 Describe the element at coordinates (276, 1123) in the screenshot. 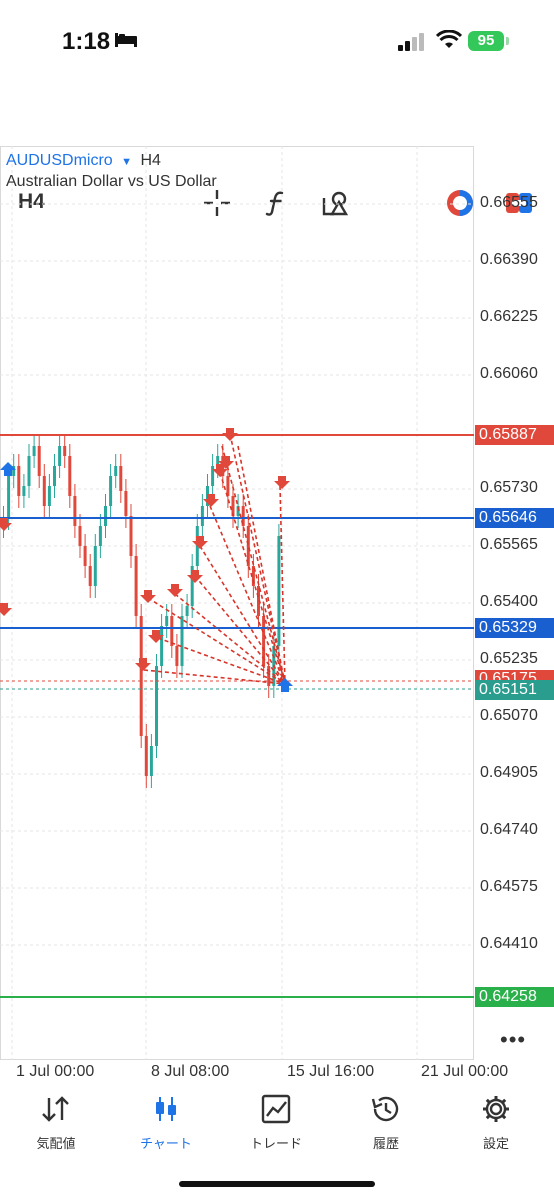

I see `tab-trade: トレード` at that location.